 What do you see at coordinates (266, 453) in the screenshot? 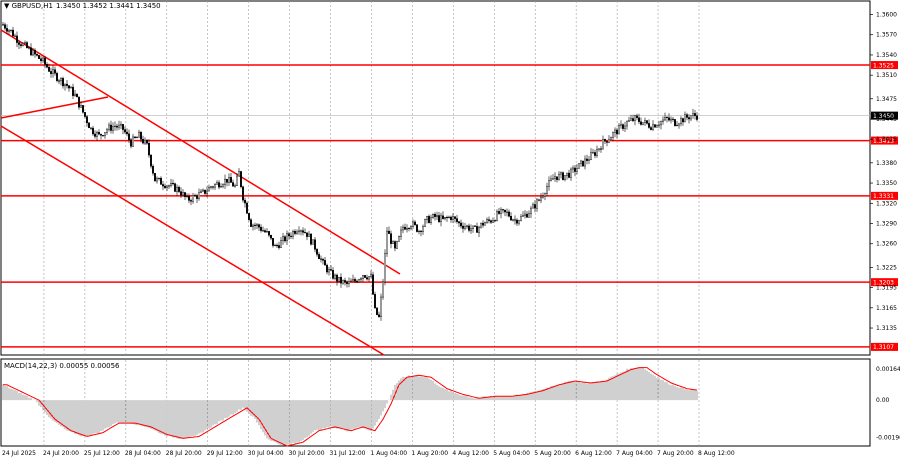
I see `time-tick-label: 30 Jul 04:00` at bounding box center [266, 453].